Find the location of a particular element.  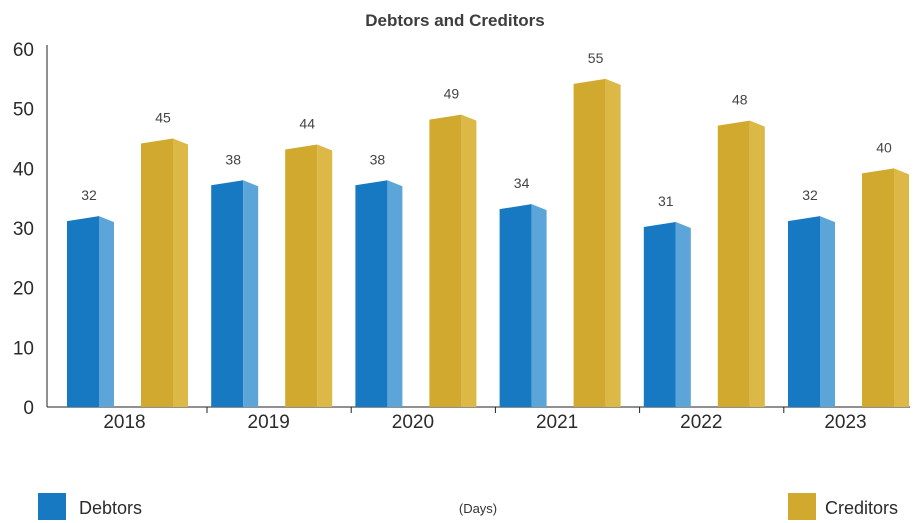

data-label-creditors: 40 is located at coordinates (884, 147).